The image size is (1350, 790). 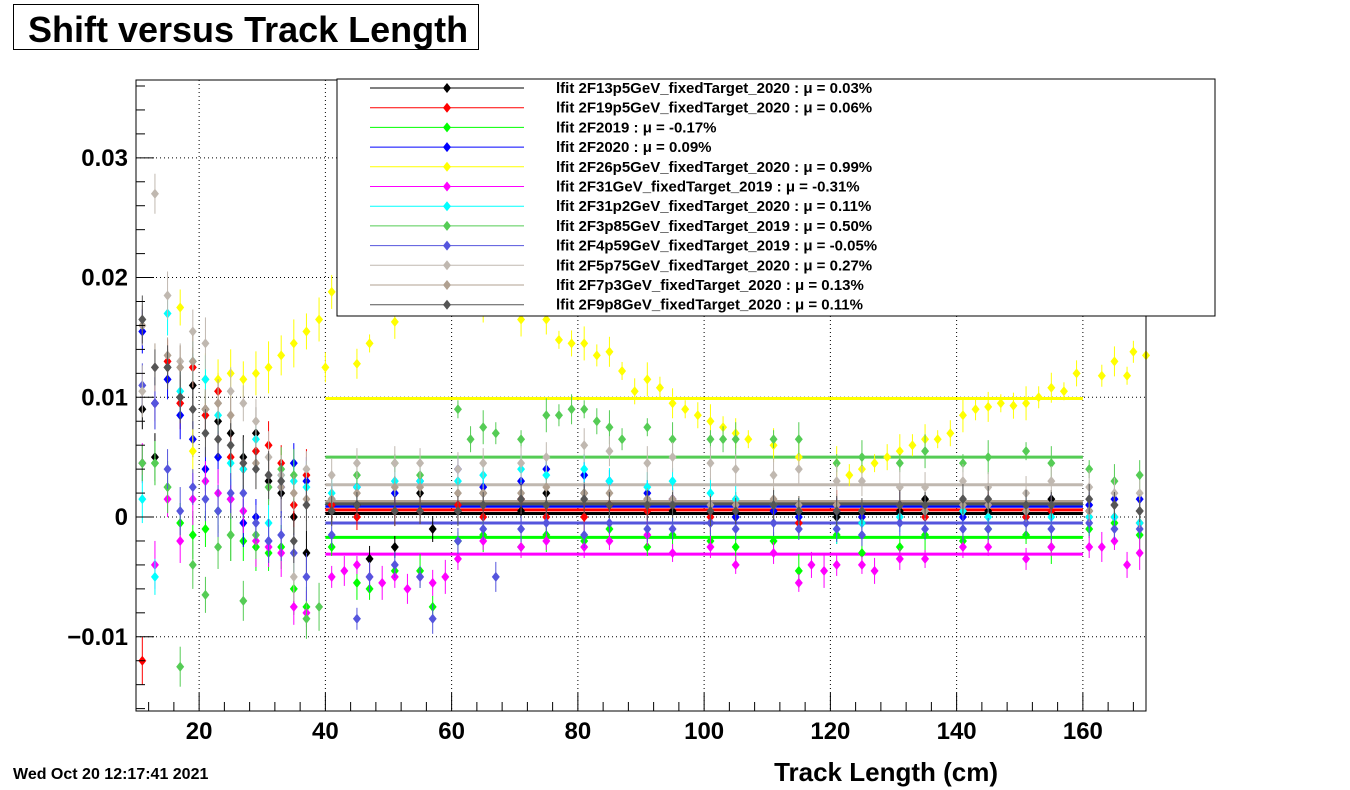 I want to click on y-tick-label: −0.01, so click(x=97, y=637).